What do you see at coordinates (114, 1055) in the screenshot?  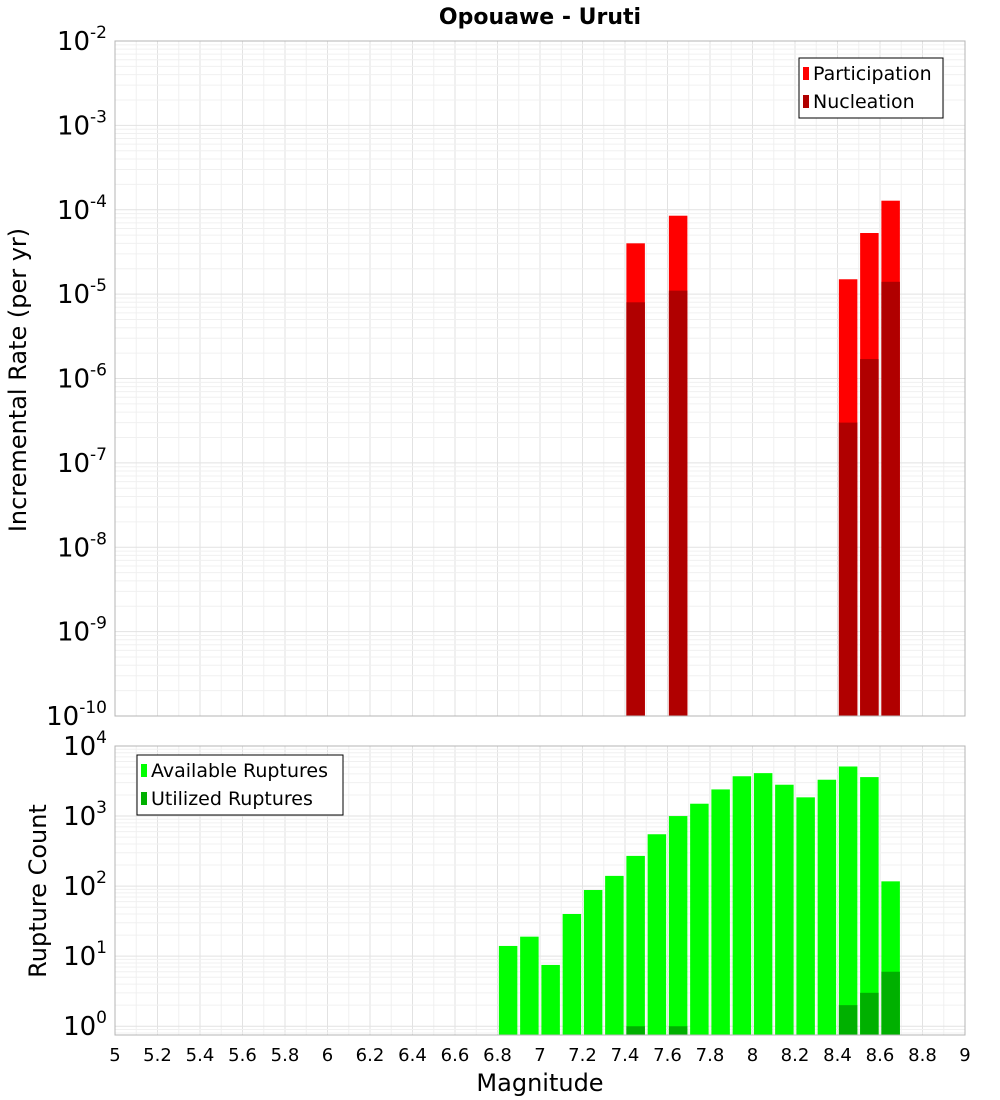 I see `x-tick-label: 5` at bounding box center [114, 1055].